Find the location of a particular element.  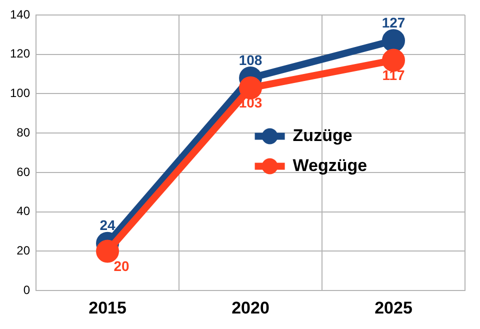

x-tick-label: 2020 is located at coordinates (251, 308).